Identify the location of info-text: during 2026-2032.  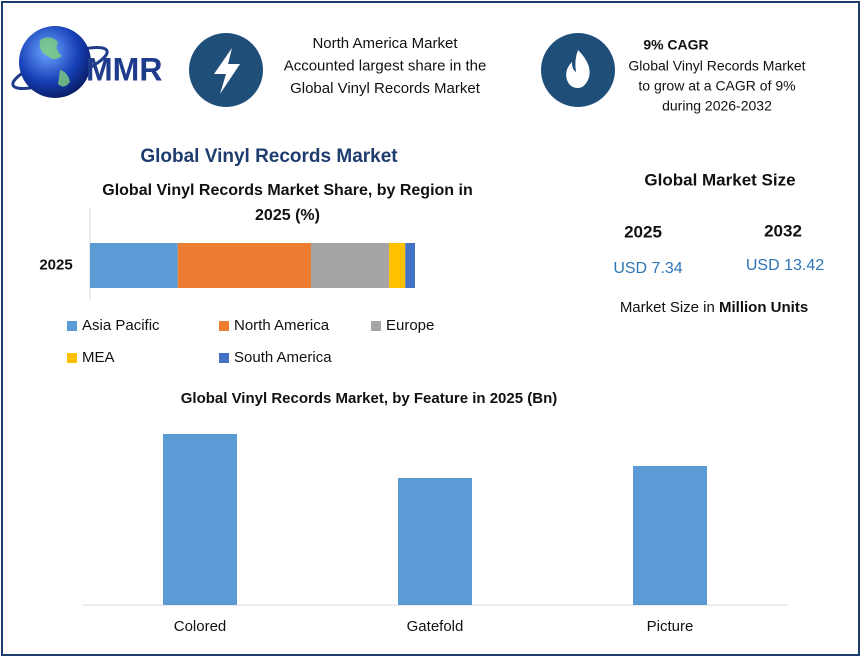
(717, 106).